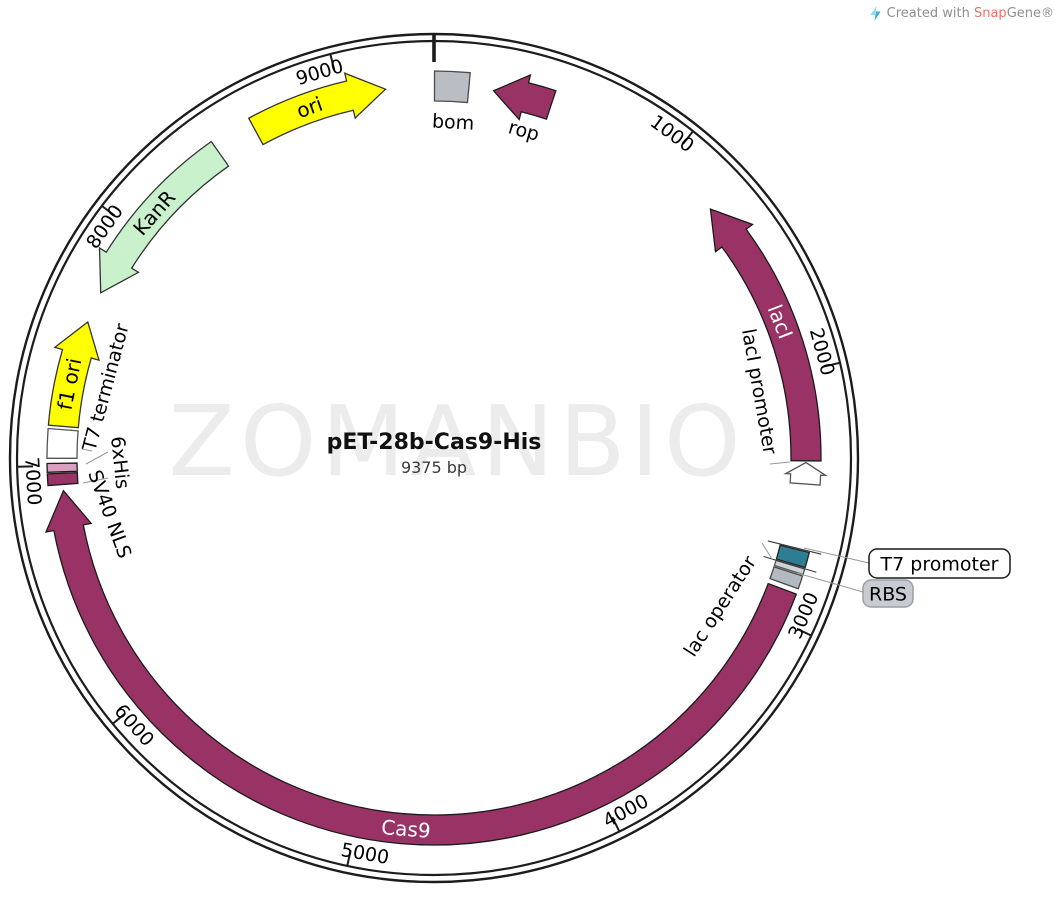 Image resolution: width=1062 pixels, height=902 pixels. I want to click on feature-T7-terminator, so click(62, 443).